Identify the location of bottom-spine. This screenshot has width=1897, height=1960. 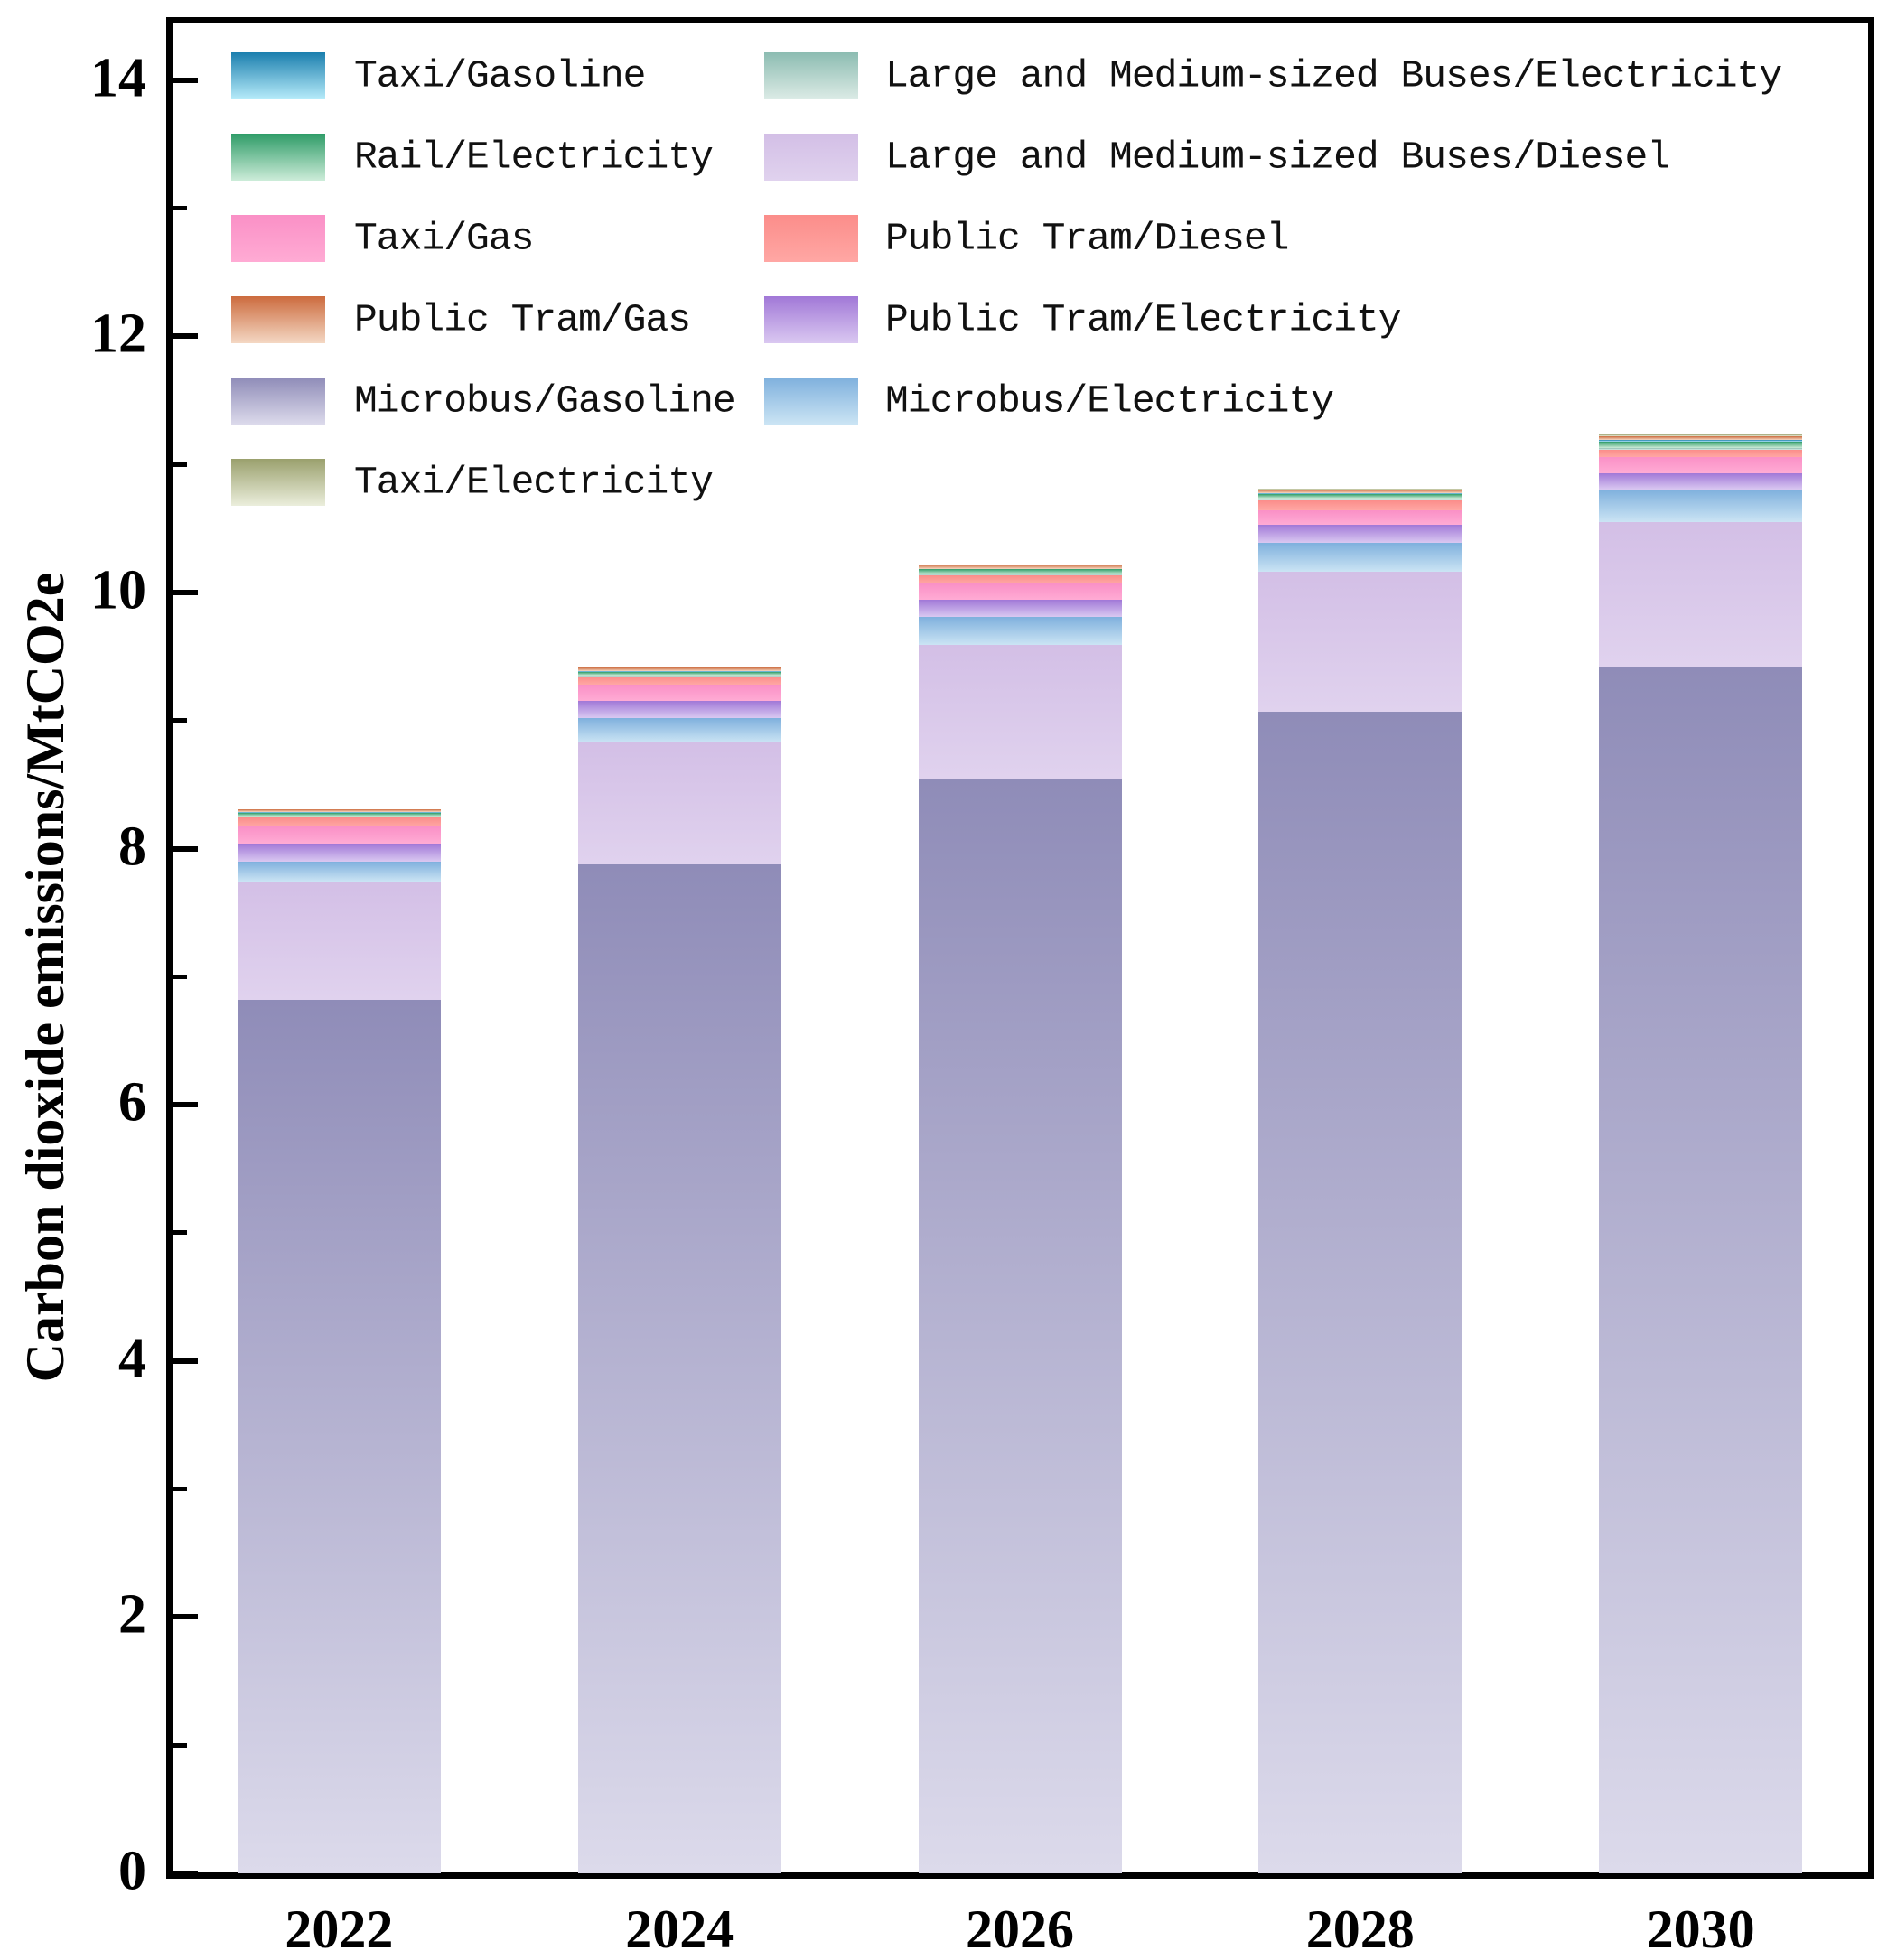
(1020, 1876).